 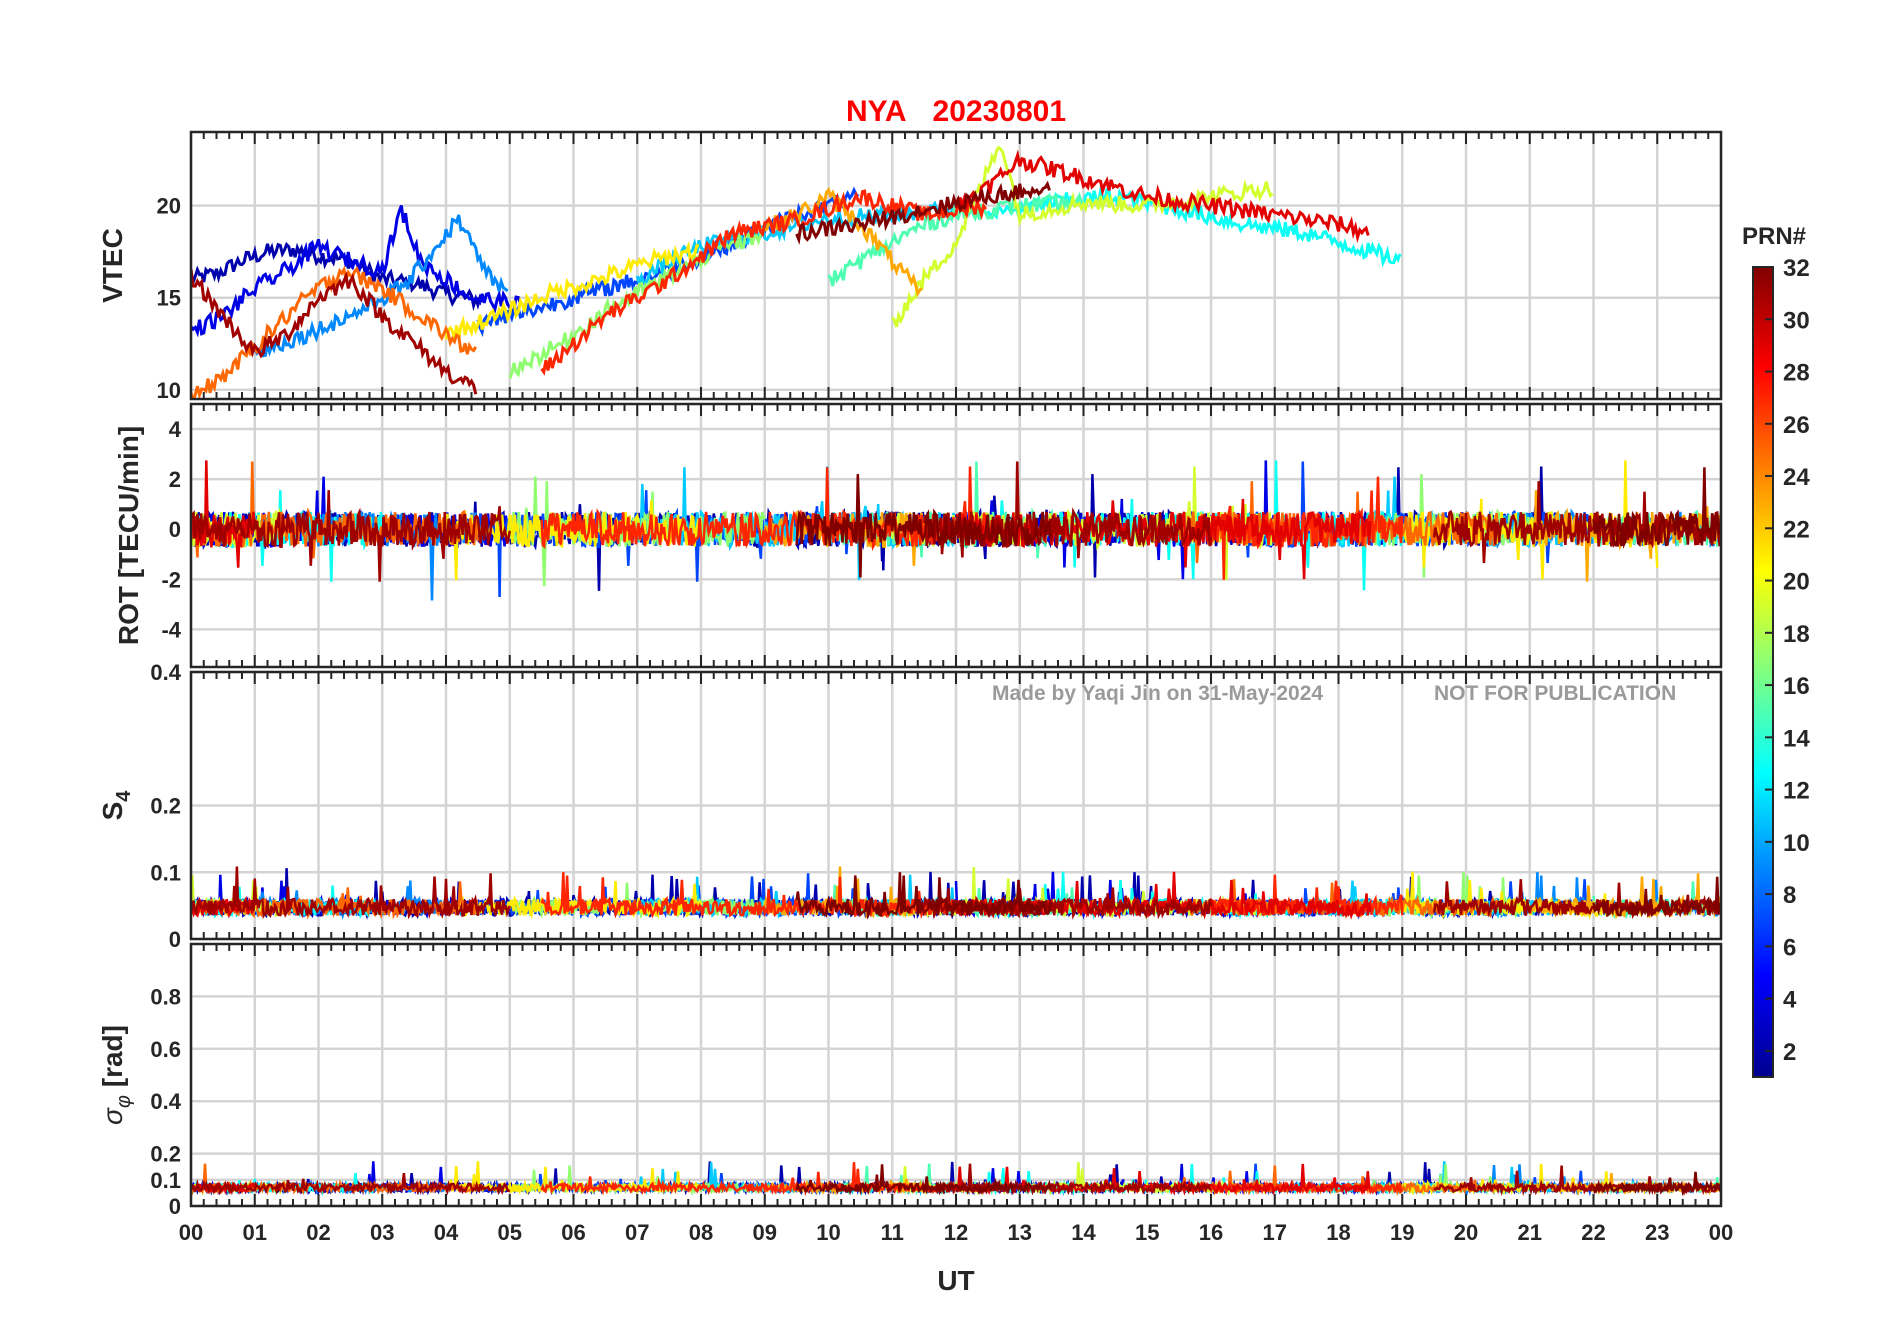 I want to click on x-tick-label: 11, so click(x=892, y=1232).